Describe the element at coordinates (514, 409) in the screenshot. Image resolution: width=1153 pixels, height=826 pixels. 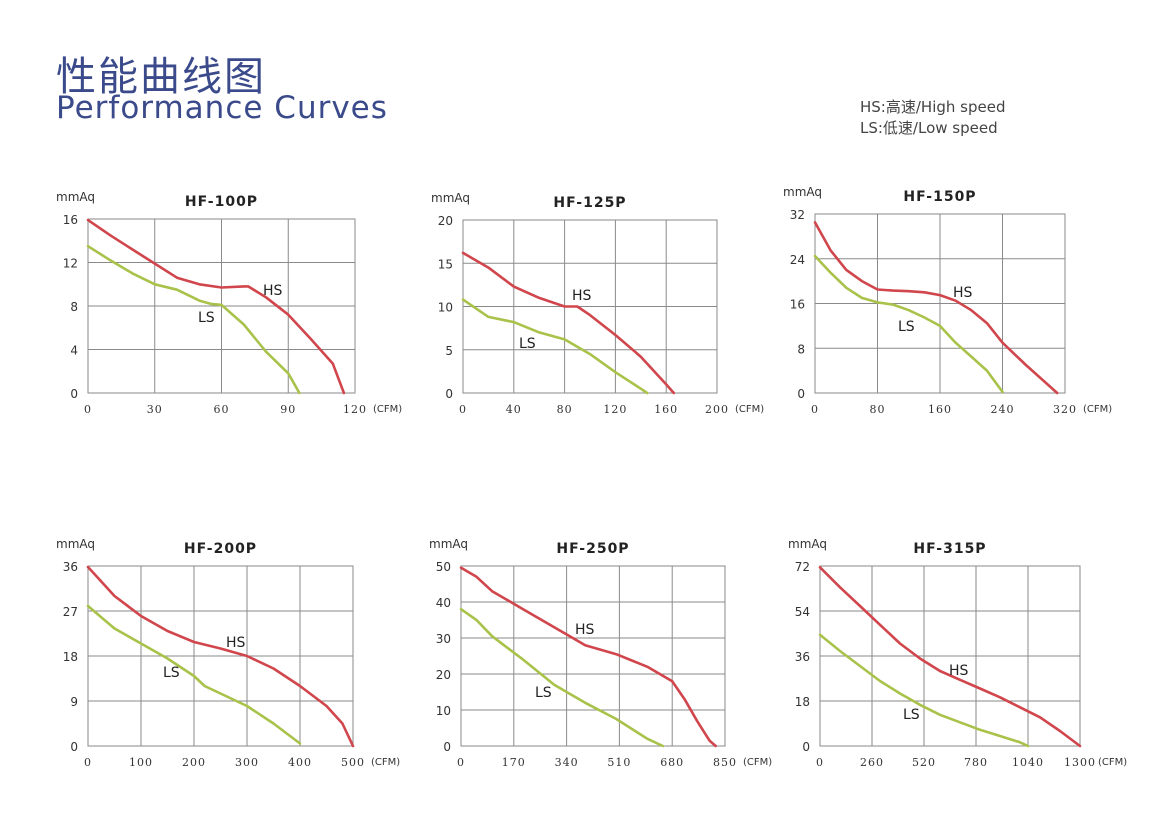
I see `x-tick-label: 40` at that location.